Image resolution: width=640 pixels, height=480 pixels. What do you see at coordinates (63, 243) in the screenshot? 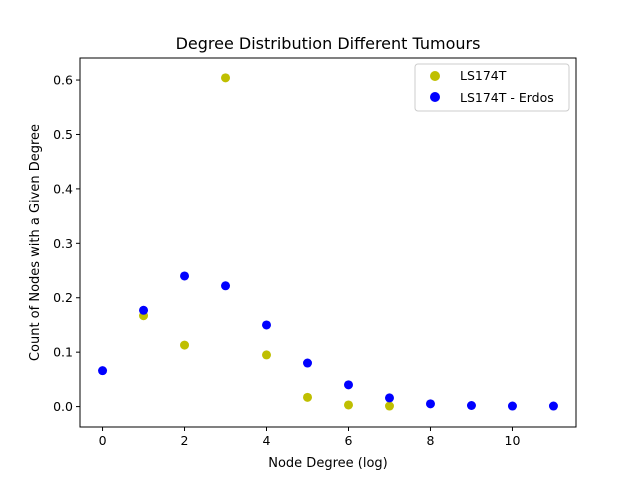
I see `y-tick-label: 0.3` at bounding box center [63, 243].